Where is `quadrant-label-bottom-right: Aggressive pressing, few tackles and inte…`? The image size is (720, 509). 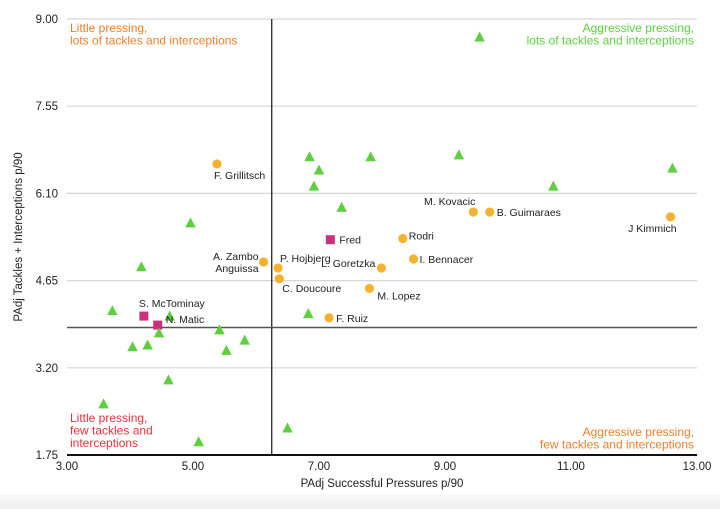
quadrant-label-bottom-right: Aggressive pressing, few tackles and inte… is located at coordinates (617, 438).